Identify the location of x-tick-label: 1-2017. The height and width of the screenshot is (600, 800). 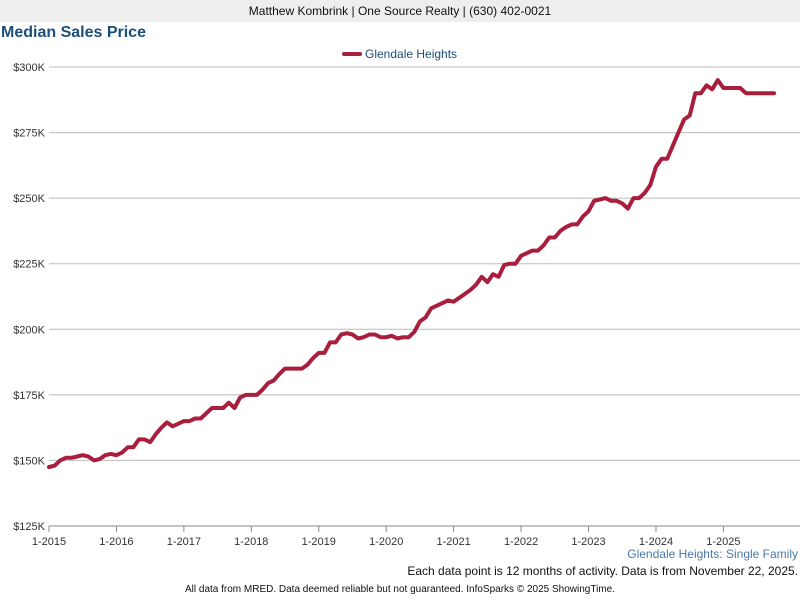
(184, 542).